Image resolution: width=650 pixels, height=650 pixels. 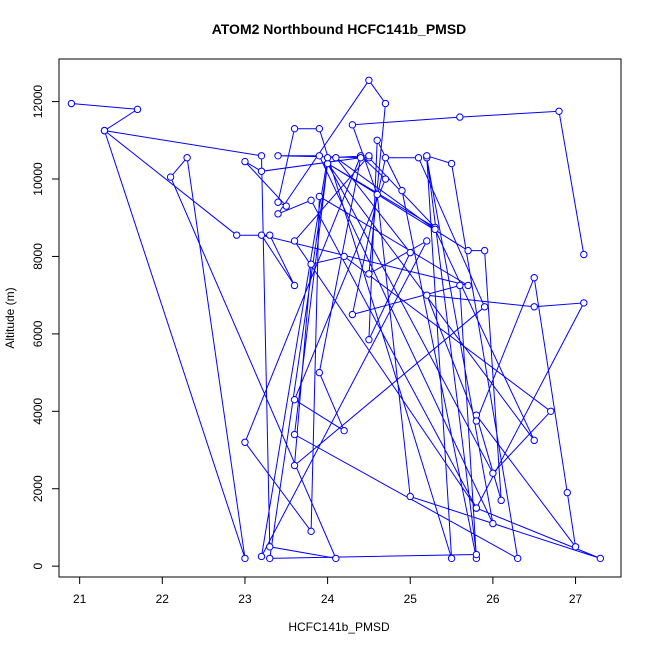 What do you see at coordinates (163, 599) in the screenshot?
I see `x-tick-label: 22` at bounding box center [163, 599].